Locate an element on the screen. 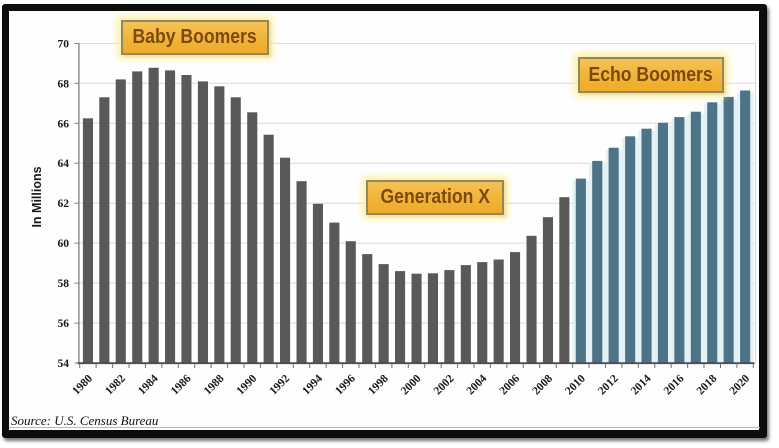  svg-text: 62 is located at coordinates (64, 204).